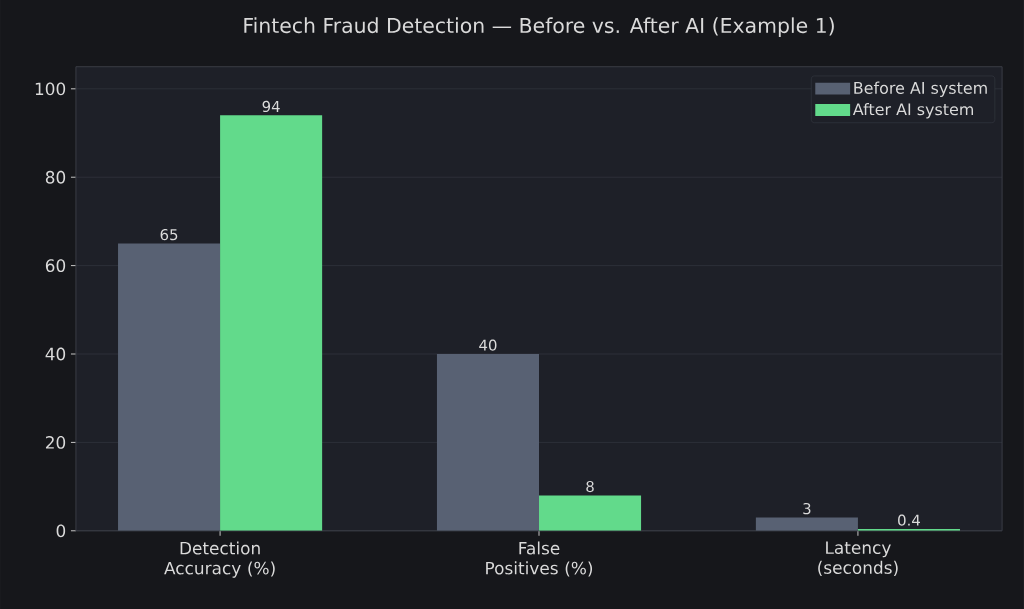 The image size is (1024, 609). I want to click on data-label: 94, so click(271, 106).